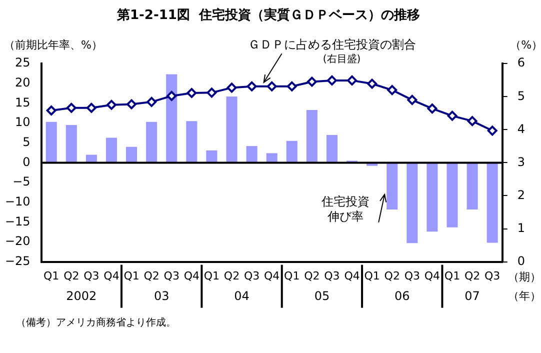  I want to click on y-tick-label: 25, so click(22, 63).